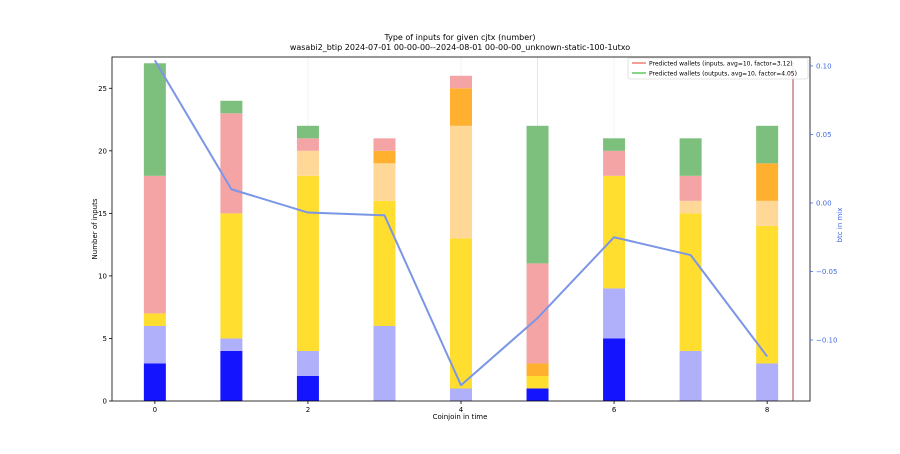  Describe the element at coordinates (824, 203) in the screenshot. I see `y2-tick-label: 0.00` at that location.